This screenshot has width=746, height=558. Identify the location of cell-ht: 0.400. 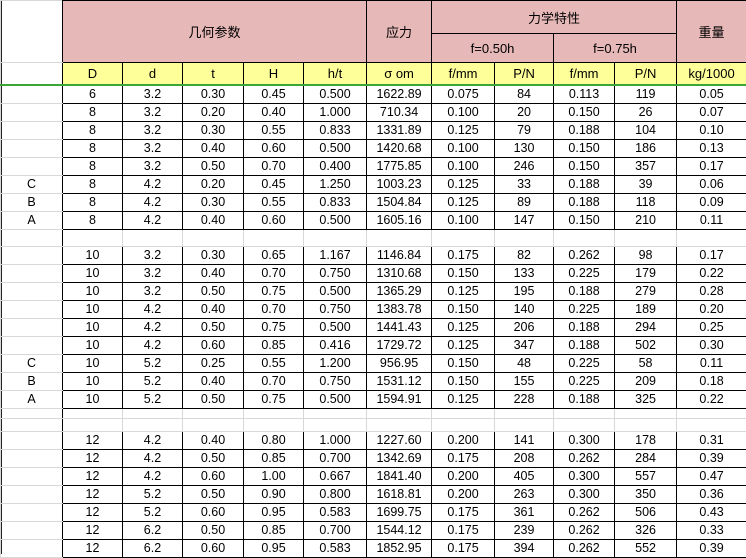
(335, 166).